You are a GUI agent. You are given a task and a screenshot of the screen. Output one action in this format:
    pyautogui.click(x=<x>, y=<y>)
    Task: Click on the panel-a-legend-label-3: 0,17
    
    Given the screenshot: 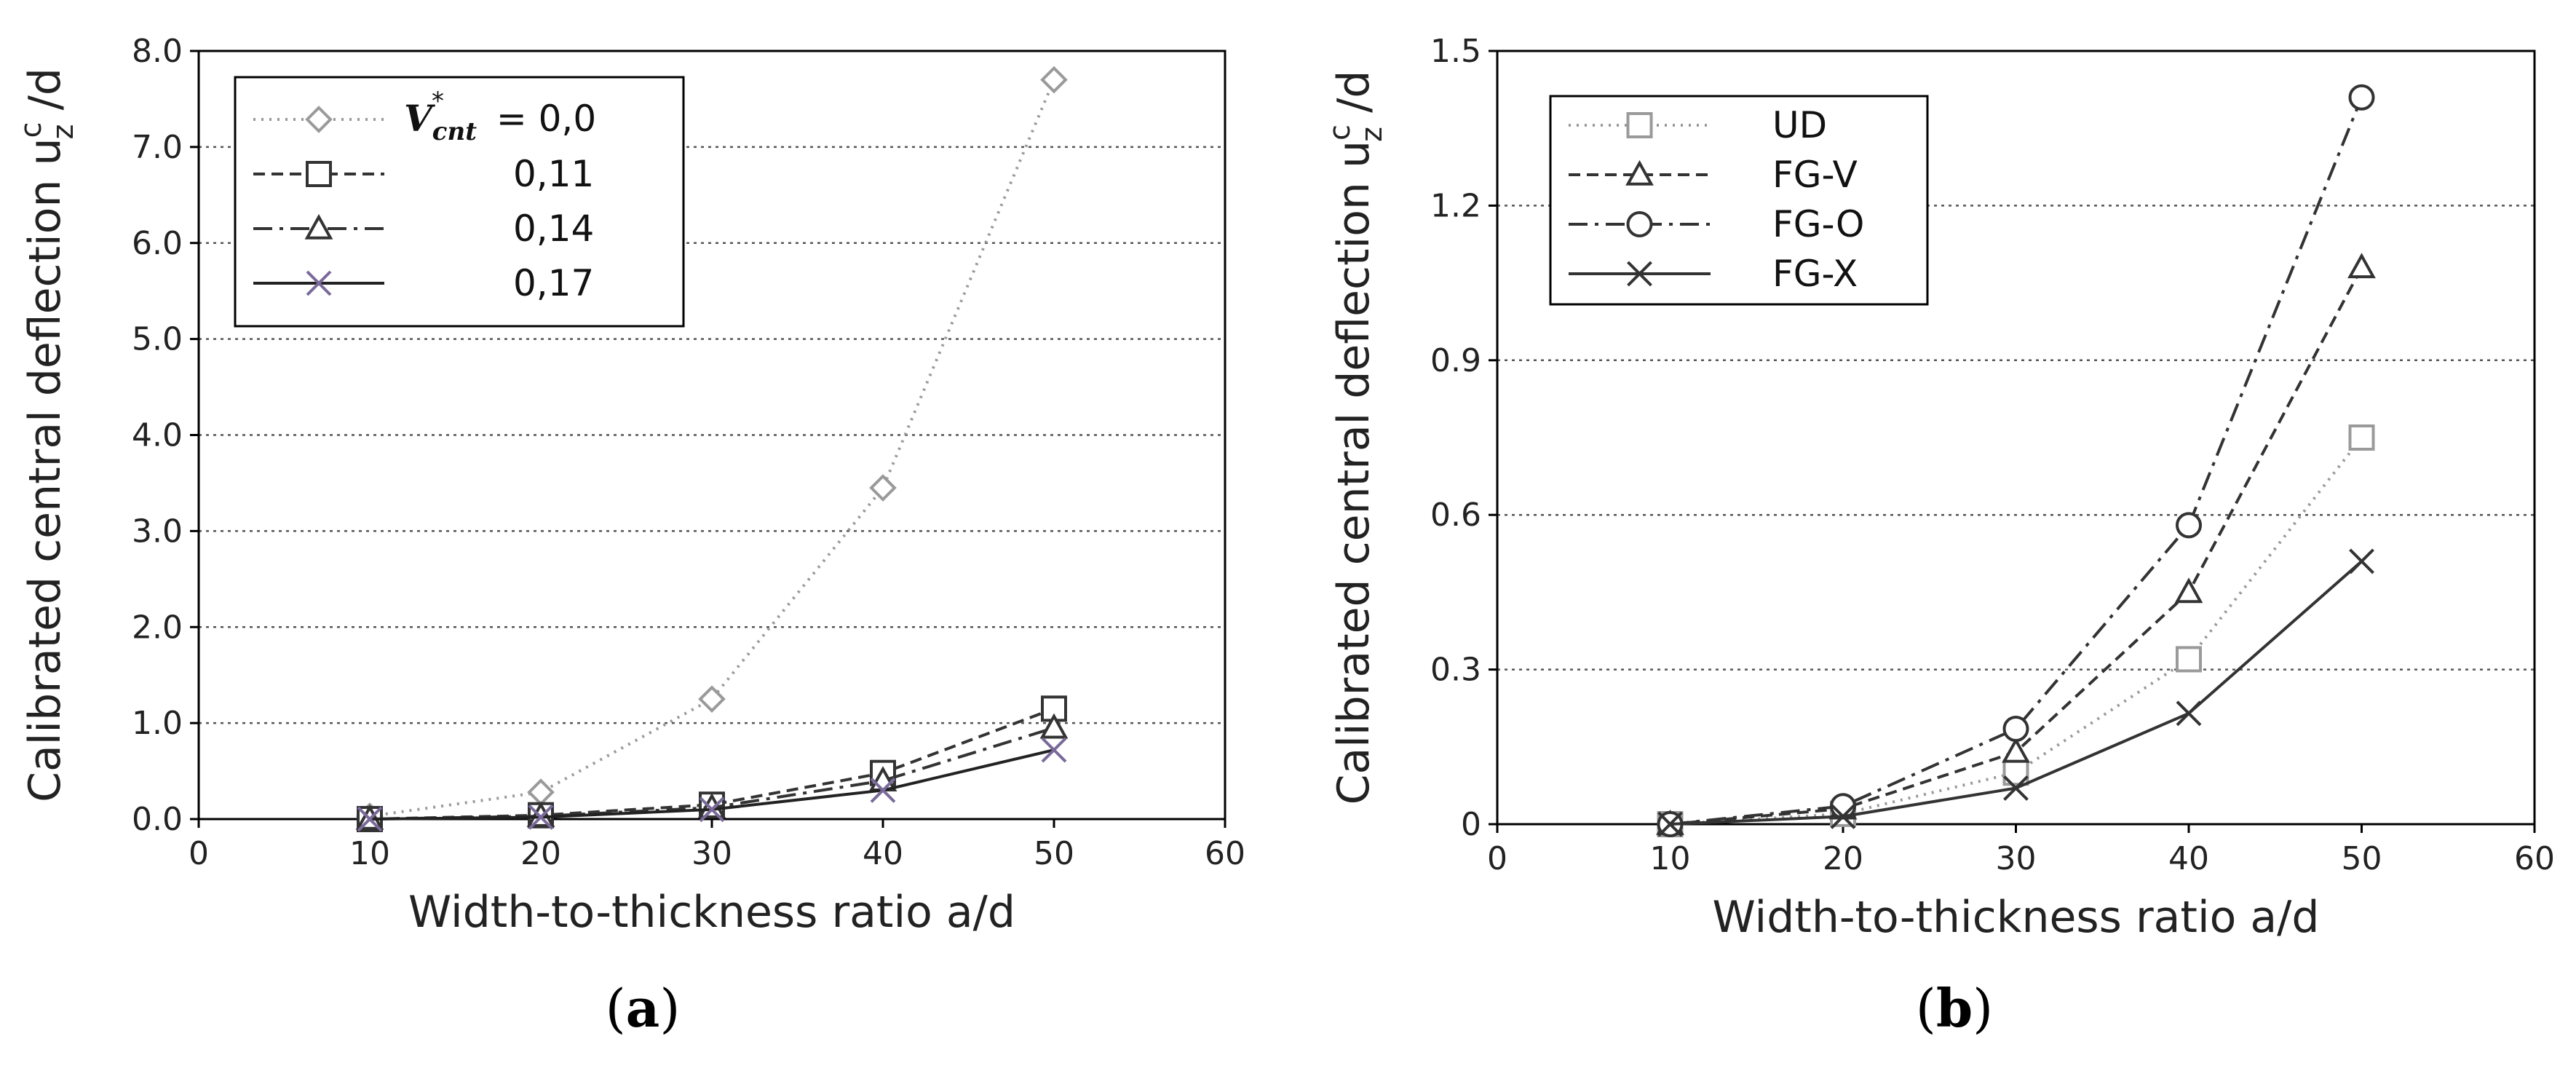 What is the action you would take?
    pyautogui.click(x=553, y=283)
    